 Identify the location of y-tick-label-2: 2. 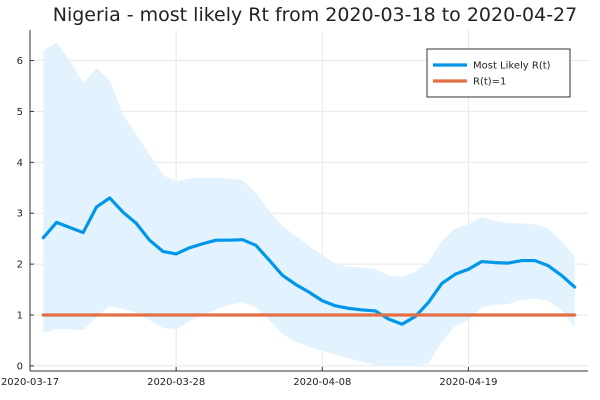
(20, 265).